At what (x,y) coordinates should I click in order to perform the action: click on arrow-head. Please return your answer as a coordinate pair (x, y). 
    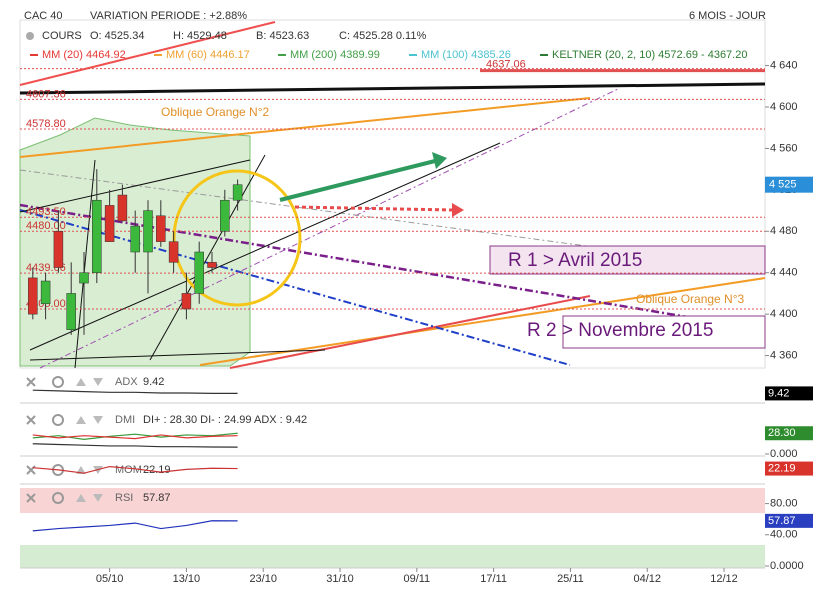
    Looking at the image, I should click on (439, 160).